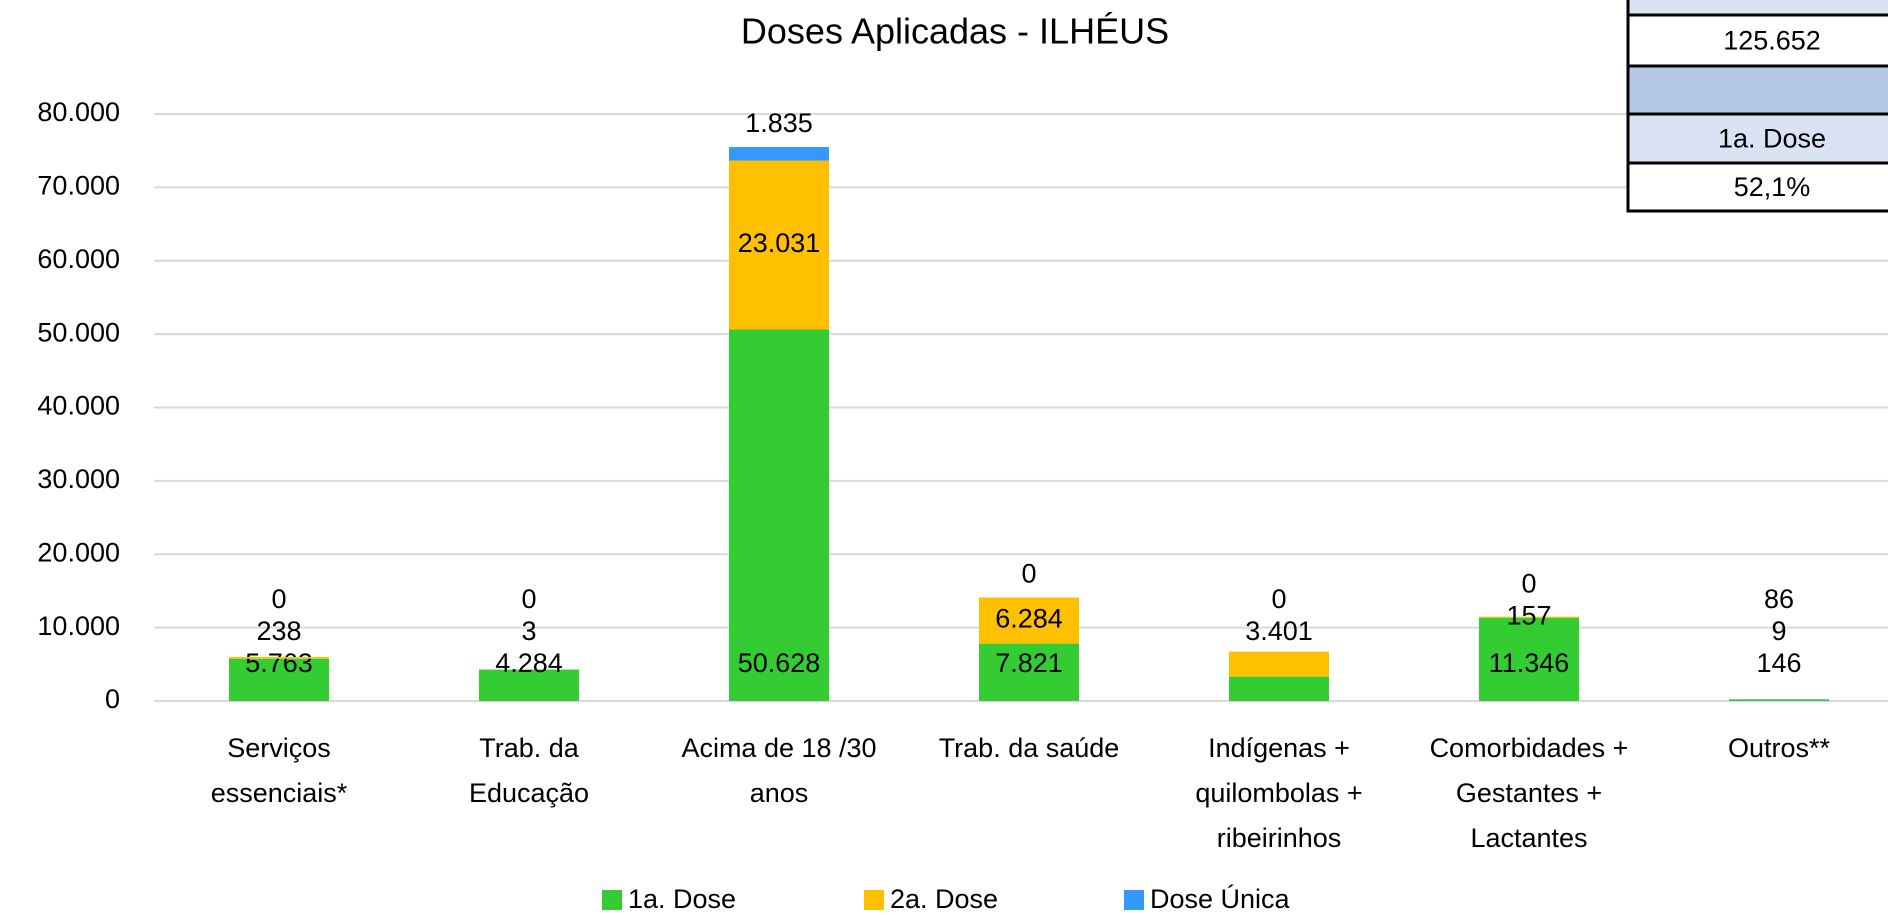 The image size is (1888, 915). Describe the element at coordinates (529, 748) in the screenshot. I see `x-tick-label: Trab. da` at that location.